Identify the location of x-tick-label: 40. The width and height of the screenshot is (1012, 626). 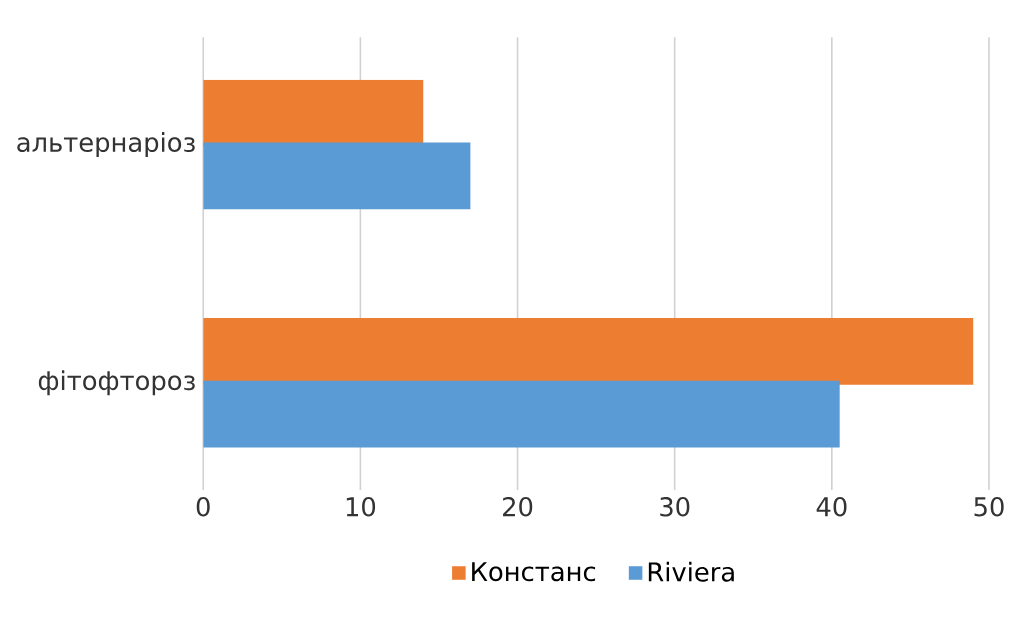
(831, 507).